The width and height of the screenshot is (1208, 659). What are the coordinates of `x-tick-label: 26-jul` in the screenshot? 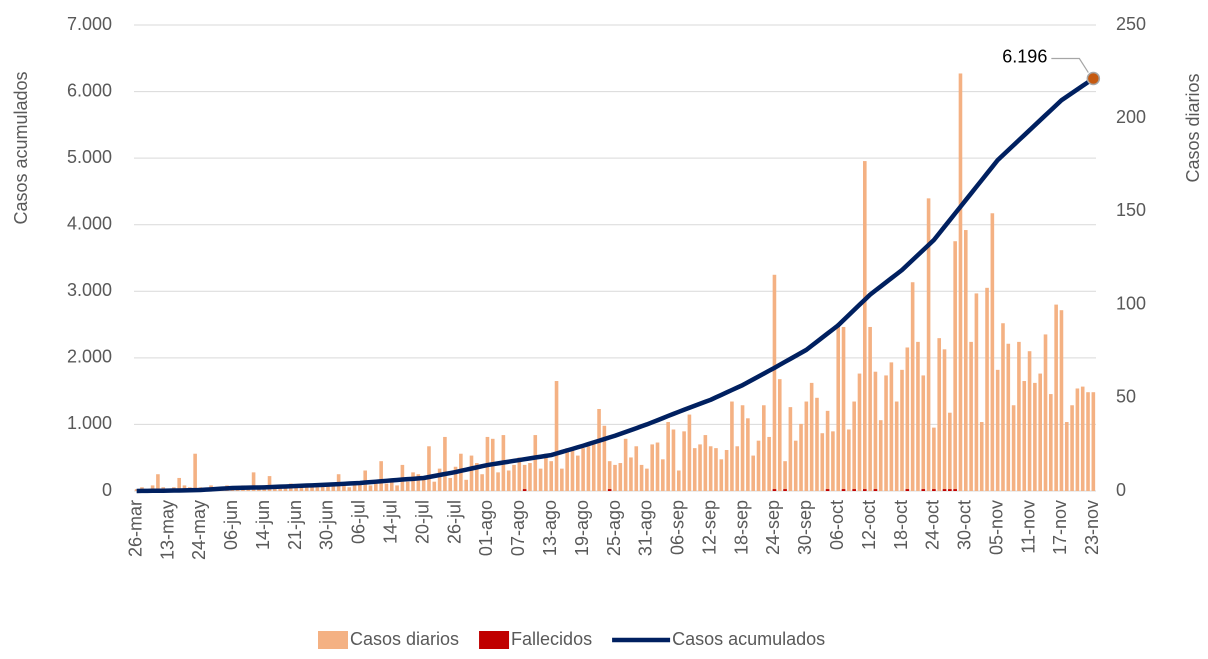 It's located at (454, 522).